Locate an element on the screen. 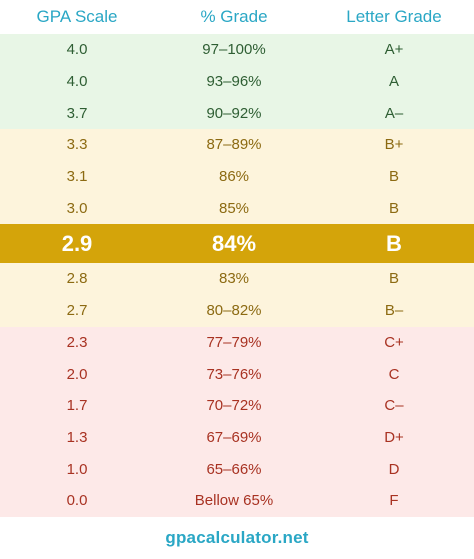 The height and width of the screenshot is (559, 474). gpa-cell: 2.0 is located at coordinates (77, 374).